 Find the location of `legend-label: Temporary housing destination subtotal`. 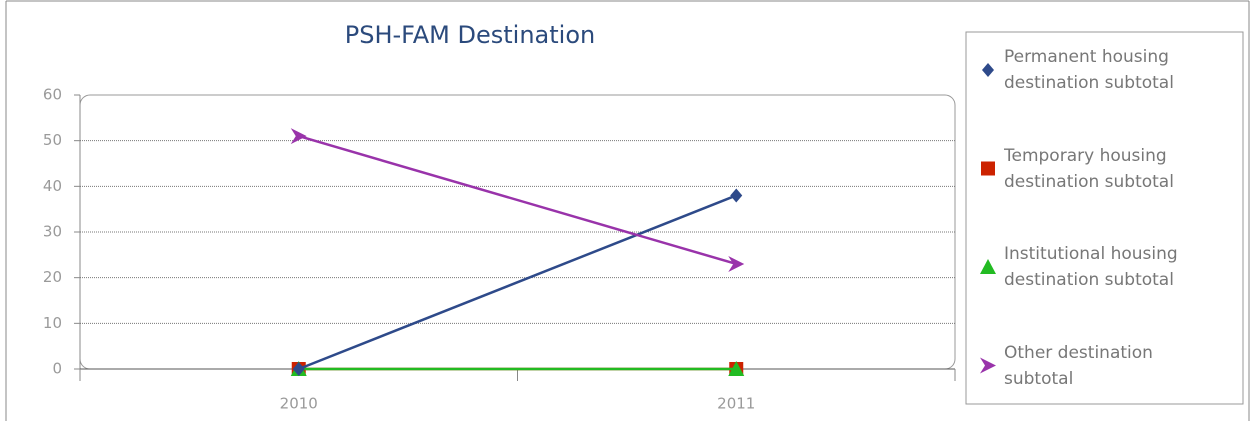

legend-label: Temporary housing destination subtotal is located at coordinates (1089, 168).